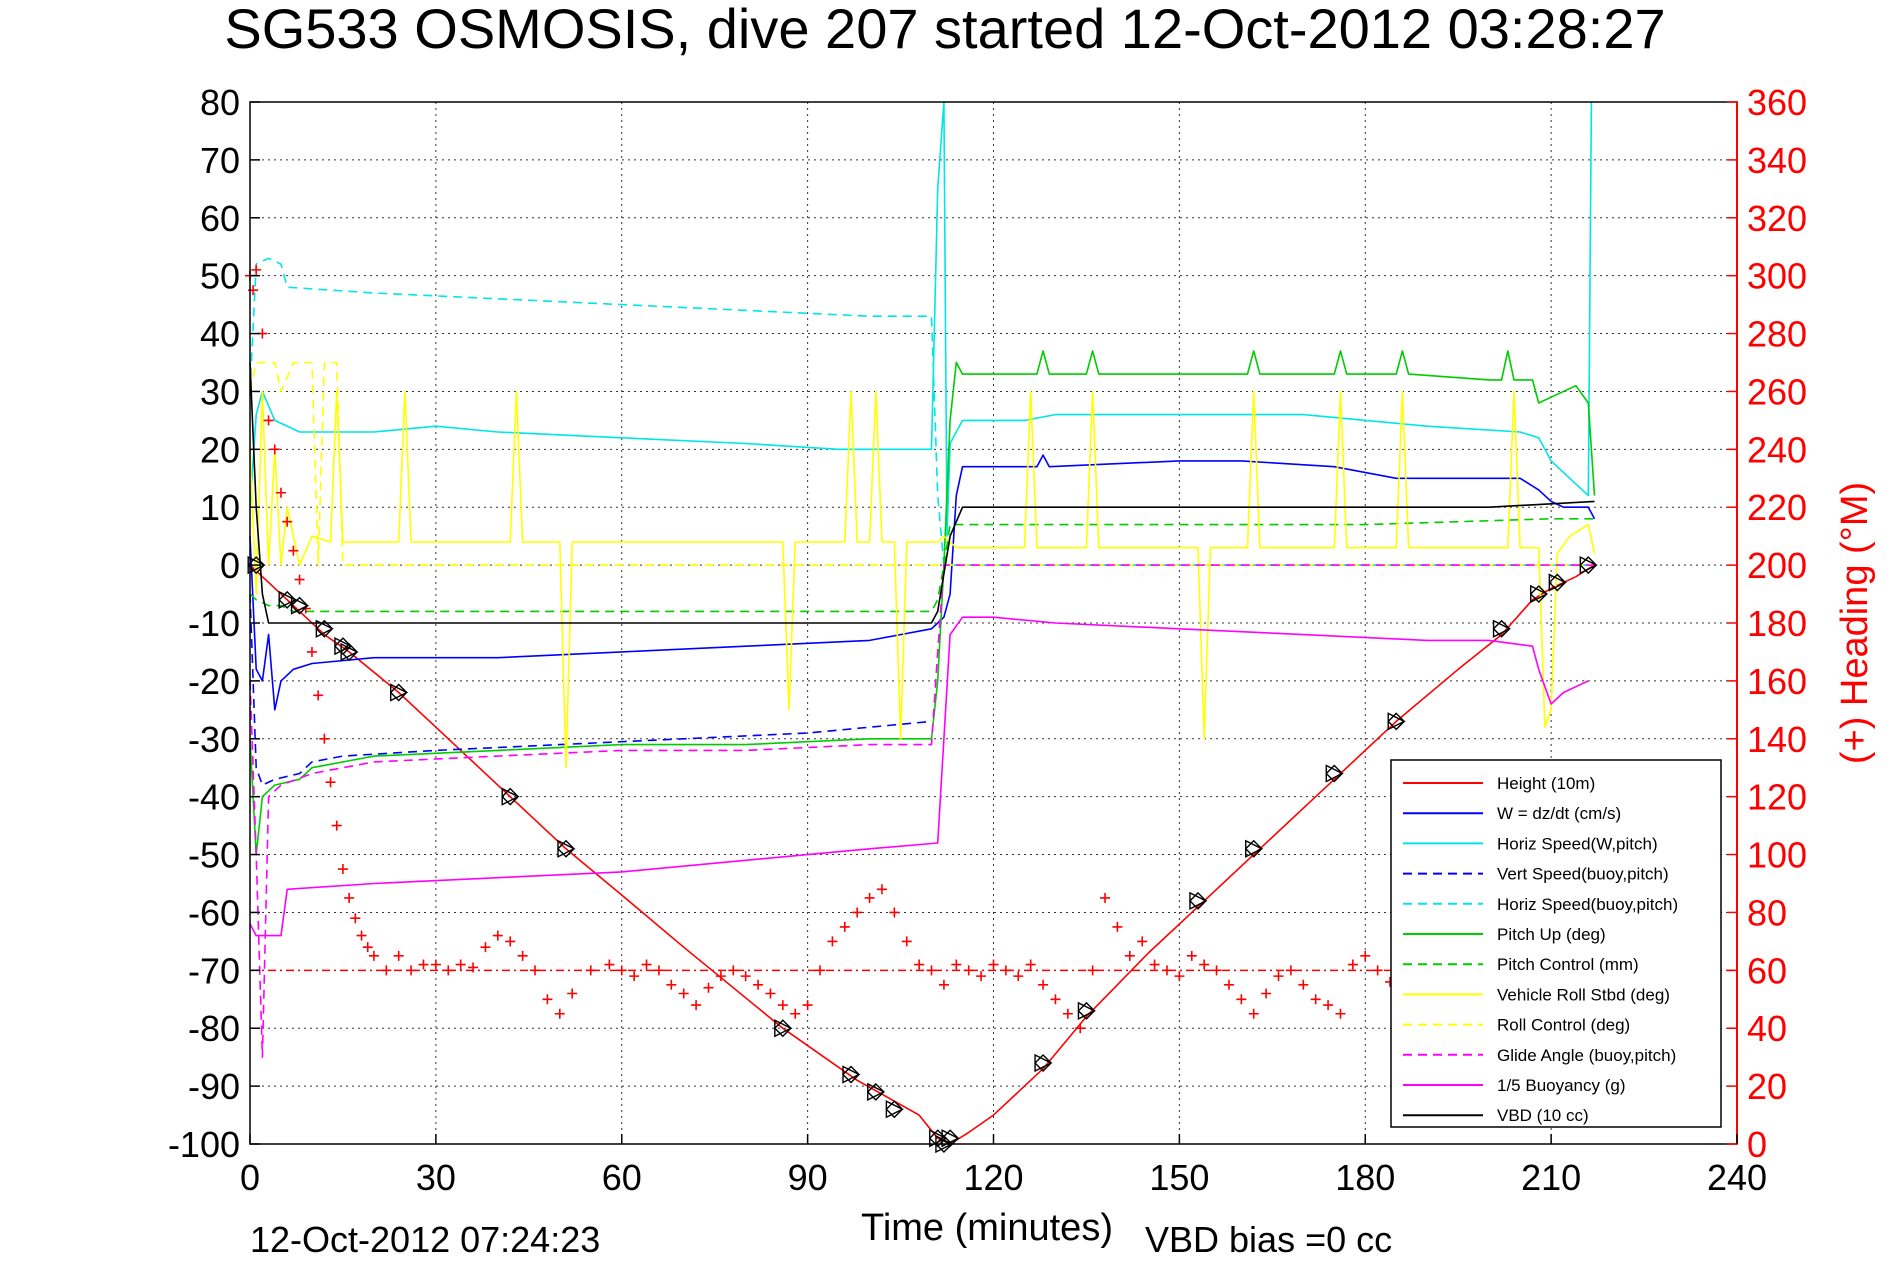 The width and height of the screenshot is (1891, 1267). I want to click on x-axis-ticks: 0 30 60 90 120 150 180 210 240, so click(1003, 1166).